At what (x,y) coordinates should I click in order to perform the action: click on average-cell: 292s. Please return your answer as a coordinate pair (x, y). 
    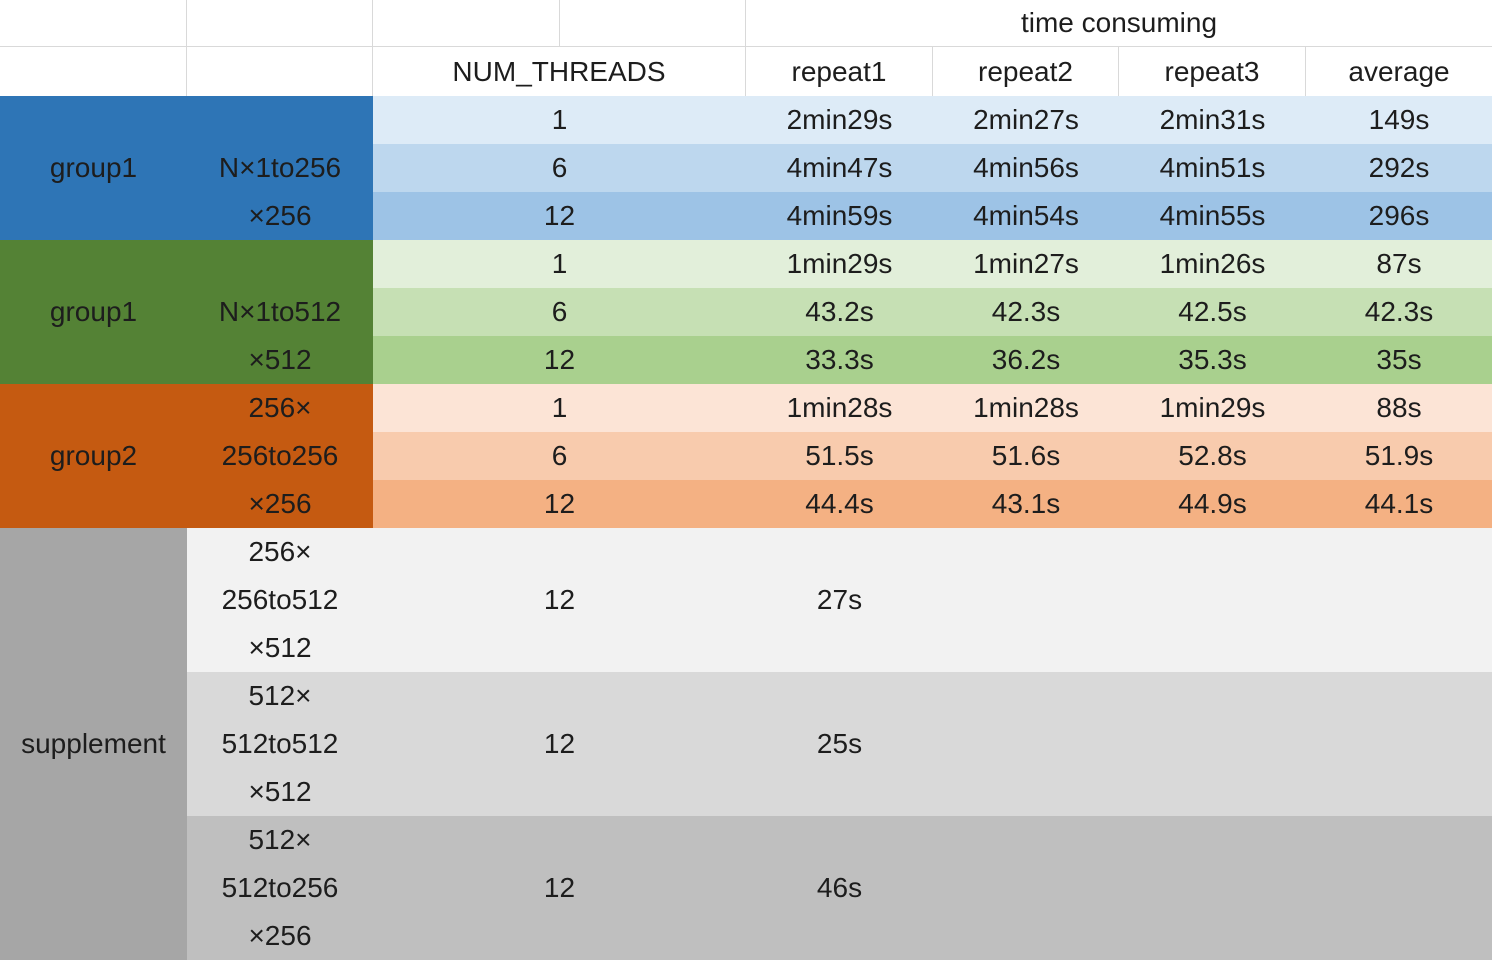
    Looking at the image, I should click on (1399, 168).